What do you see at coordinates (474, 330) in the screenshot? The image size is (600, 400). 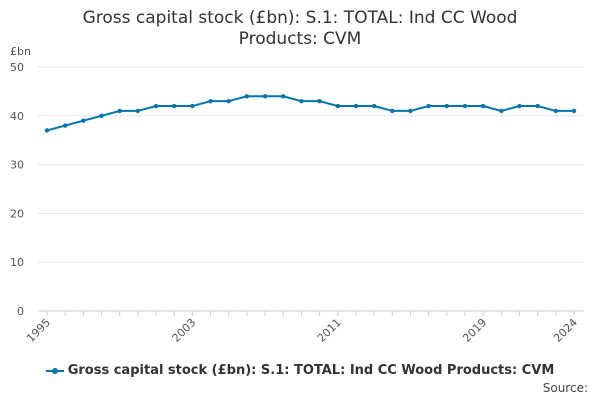 I see `x-tick-label: 2019` at bounding box center [474, 330].